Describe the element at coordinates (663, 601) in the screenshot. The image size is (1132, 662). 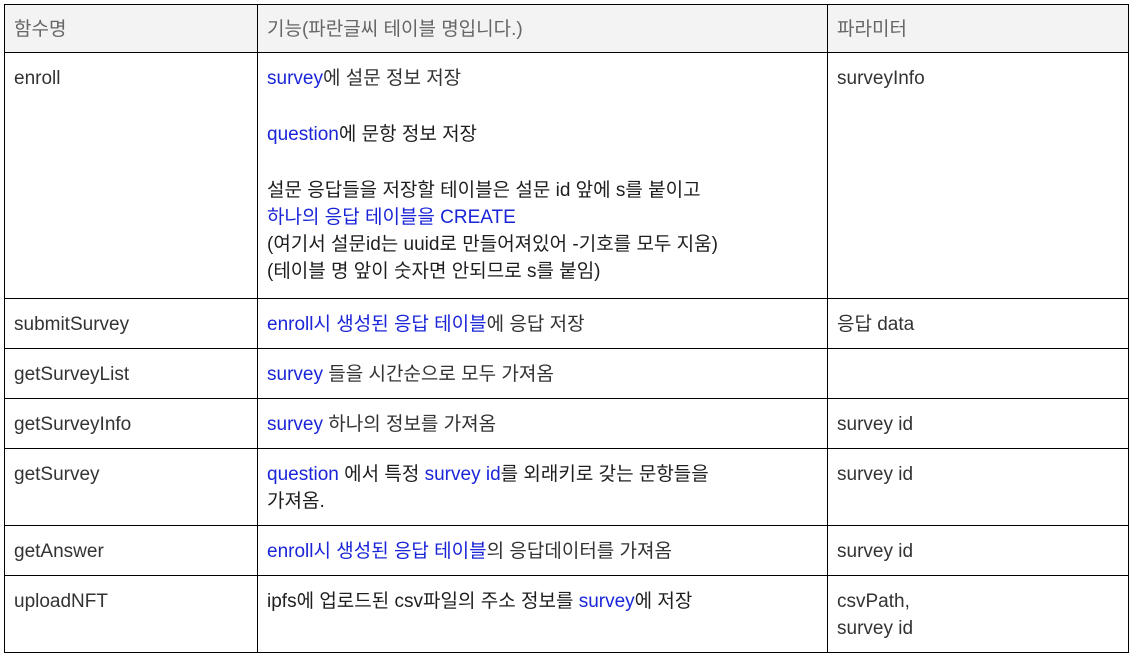
I see `desc-text: 에 저장` at that location.